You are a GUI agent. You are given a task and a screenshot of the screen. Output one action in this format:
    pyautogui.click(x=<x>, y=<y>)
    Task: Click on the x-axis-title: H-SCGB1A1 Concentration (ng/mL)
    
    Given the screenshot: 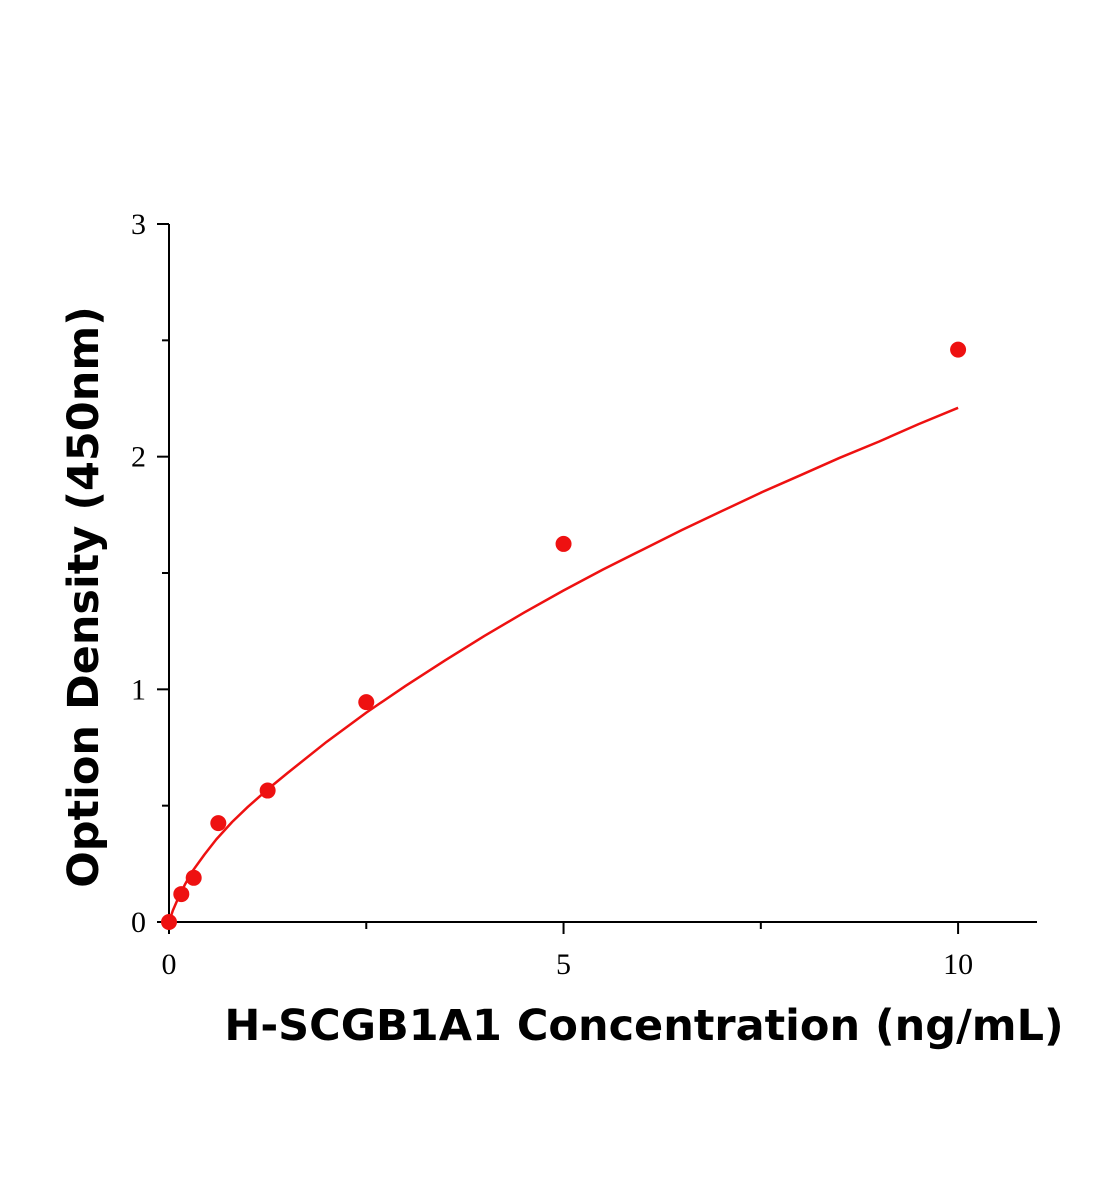 What is the action you would take?
    pyautogui.click(x=643, y=1026)
    